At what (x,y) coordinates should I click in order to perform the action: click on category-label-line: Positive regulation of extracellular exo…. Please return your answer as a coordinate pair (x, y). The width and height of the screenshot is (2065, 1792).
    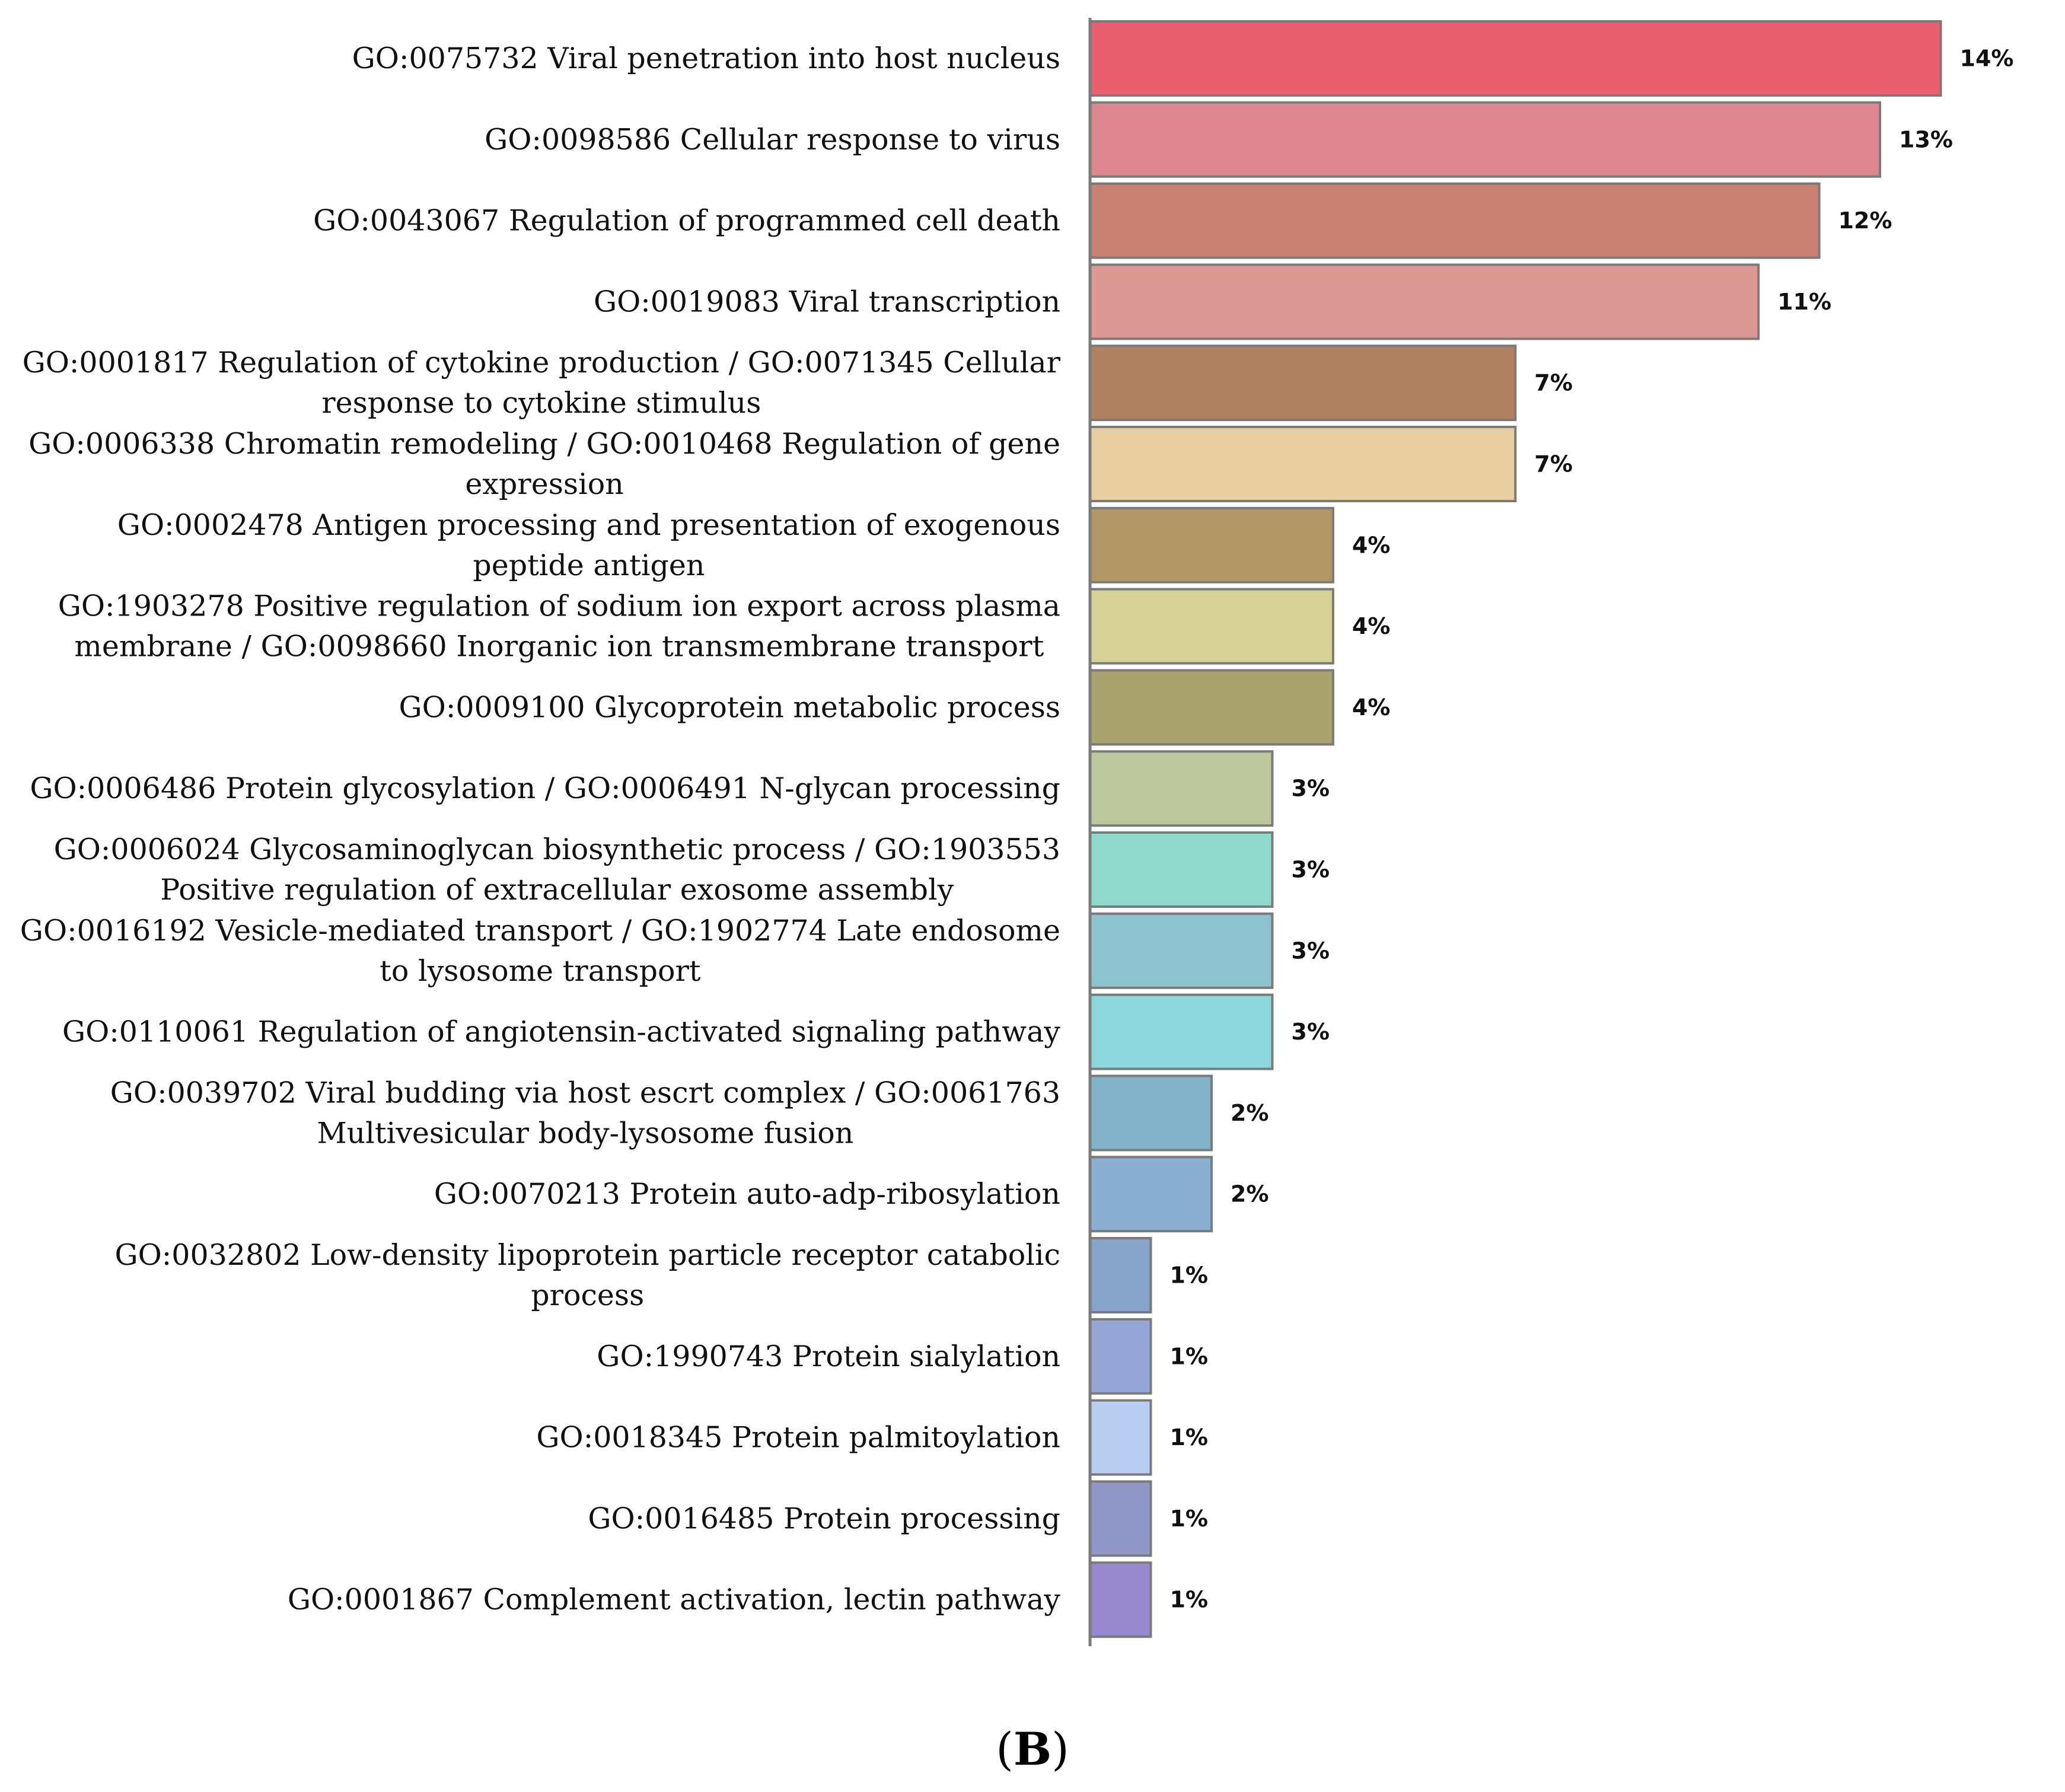
    Looking at the image, I should click on (557, 890).